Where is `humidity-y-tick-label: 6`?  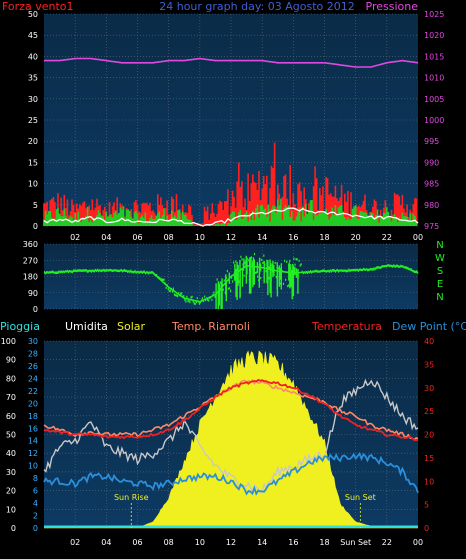
humidity-y-tick-label: 6 is located at coordinates (35, 491).